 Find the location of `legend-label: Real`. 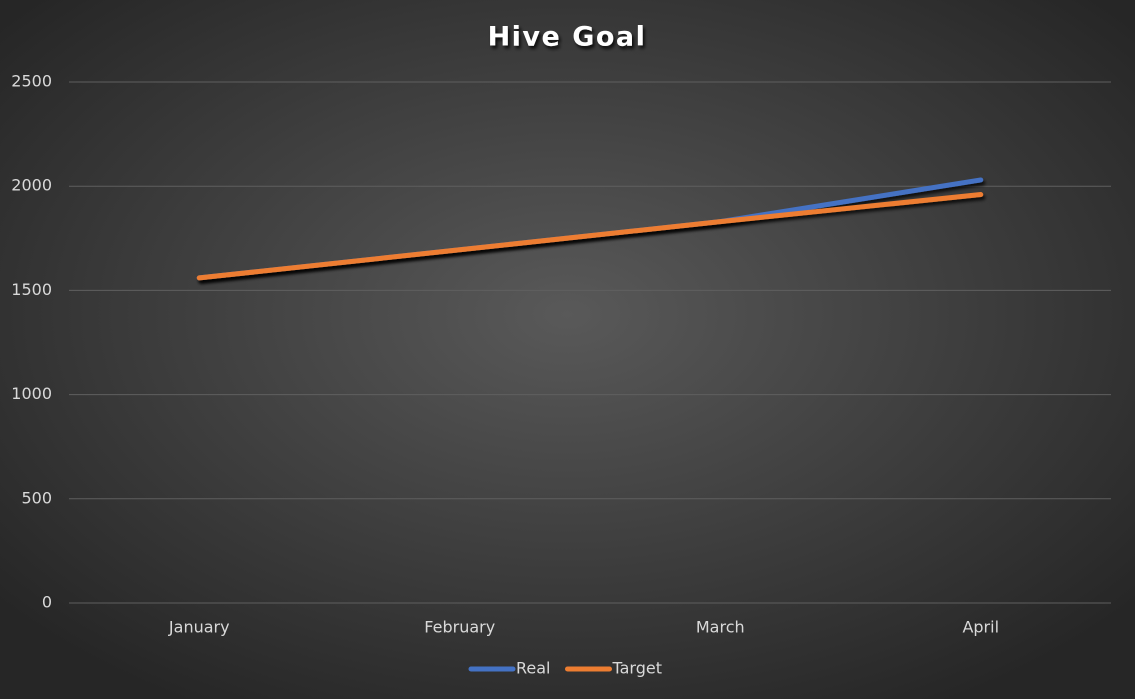

legend-label: Real is located at coordinates (533, 668).